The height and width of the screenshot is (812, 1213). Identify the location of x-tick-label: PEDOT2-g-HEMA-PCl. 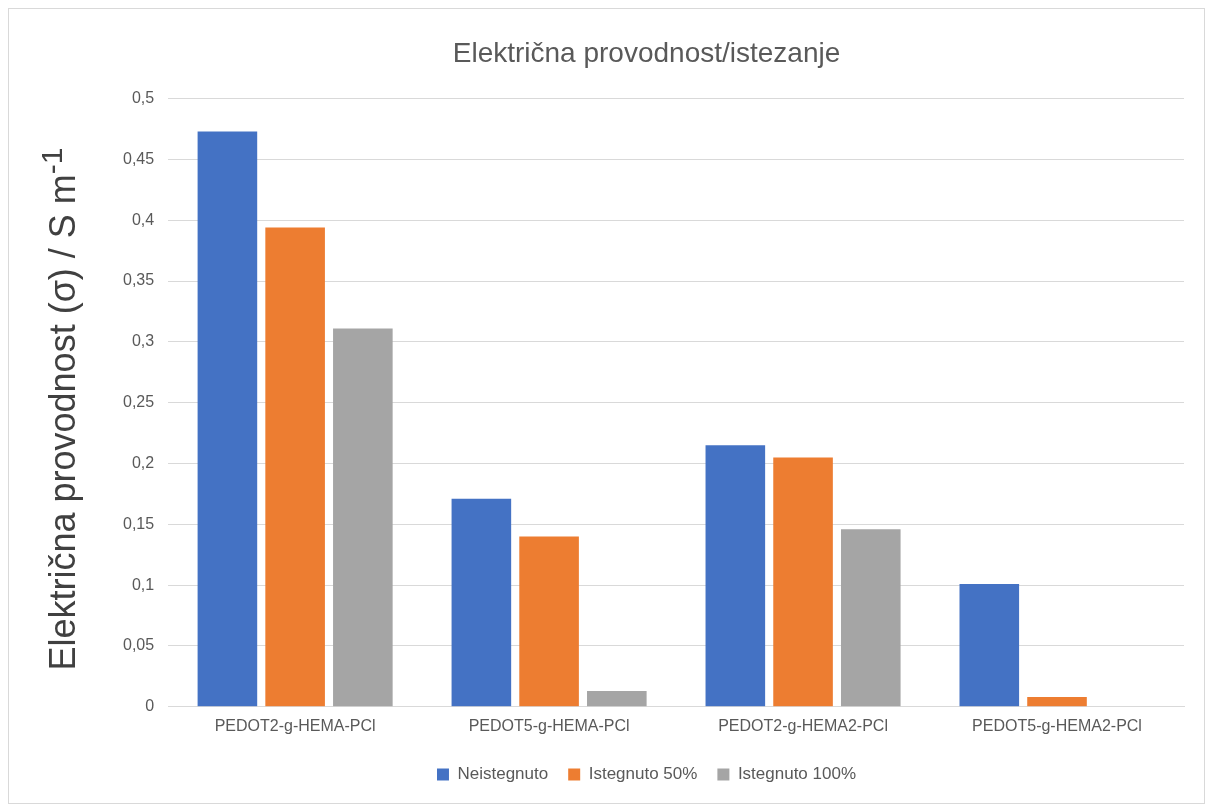
(295, 725).